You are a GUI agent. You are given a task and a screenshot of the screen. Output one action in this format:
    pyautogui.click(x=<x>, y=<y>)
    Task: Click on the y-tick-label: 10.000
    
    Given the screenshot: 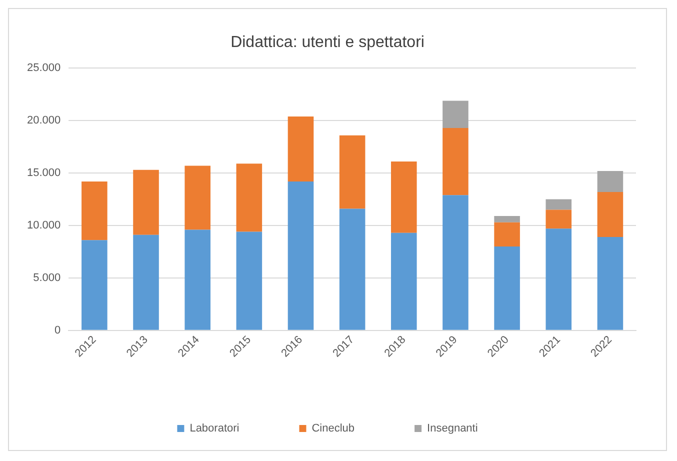 What is the action you would take?
    pyautogui.click(x=43, y=226)
    